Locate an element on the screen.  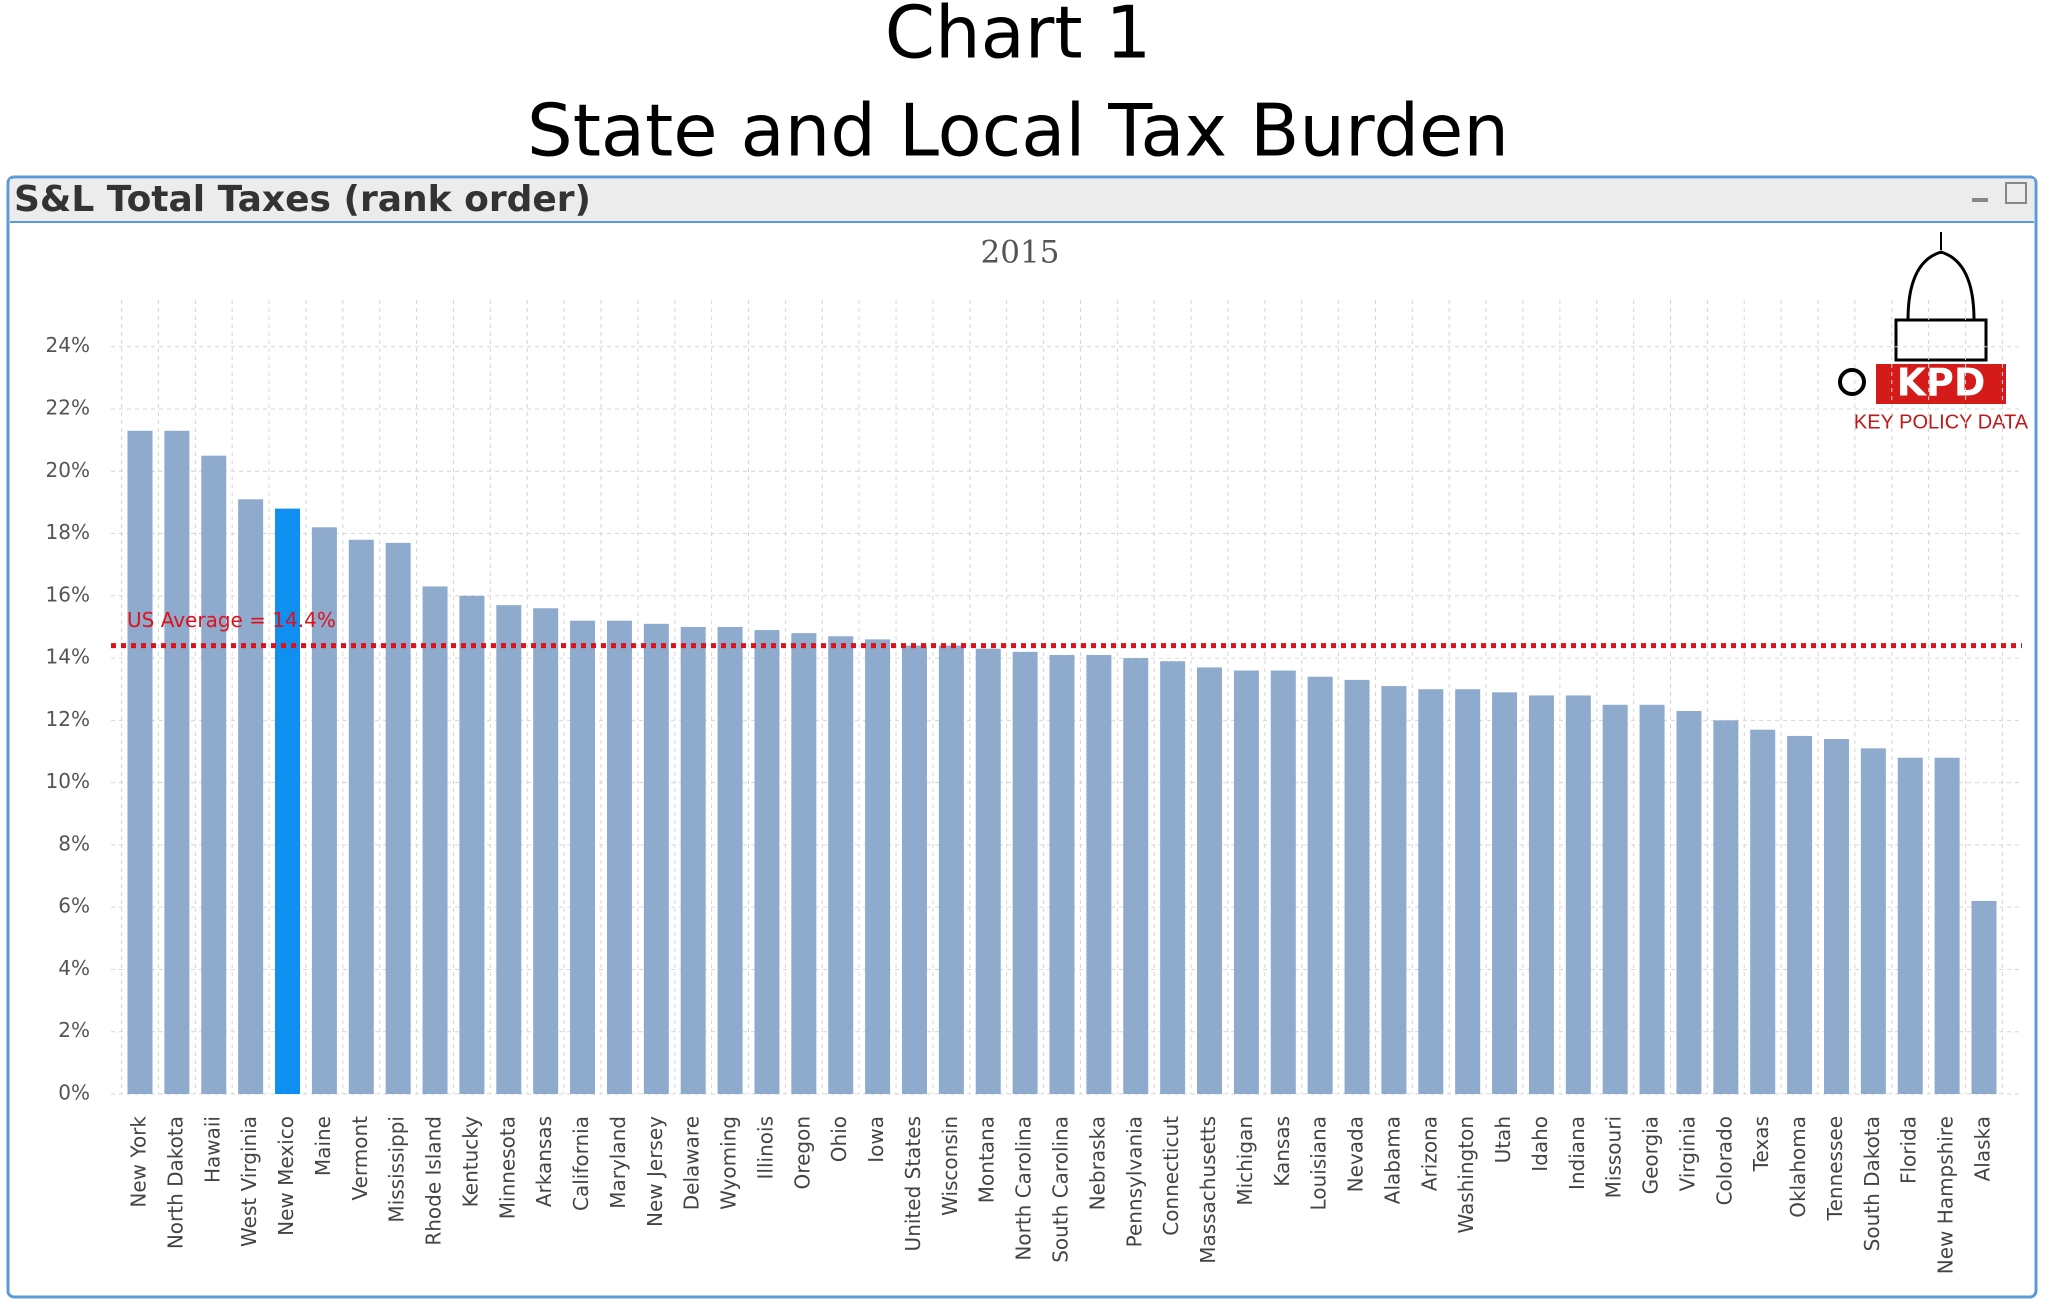
logo-dome is located at coordinates (1941, 286).